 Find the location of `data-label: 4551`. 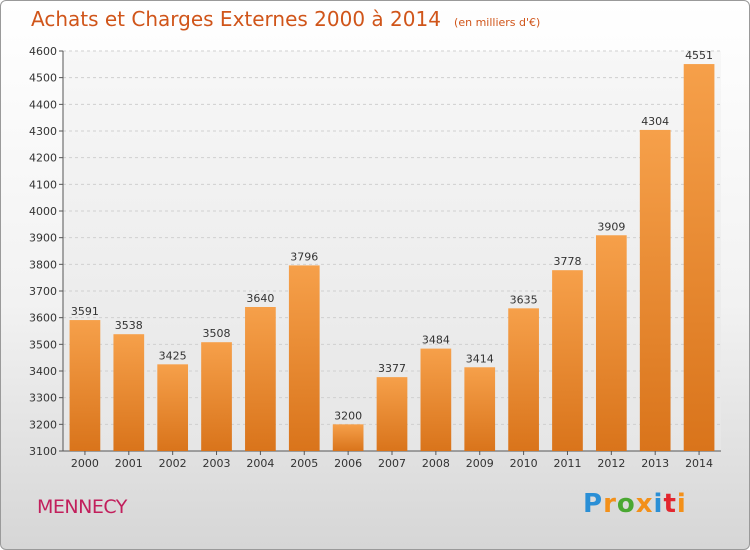

data-label: 4551 is located at coordinates (699, 55).